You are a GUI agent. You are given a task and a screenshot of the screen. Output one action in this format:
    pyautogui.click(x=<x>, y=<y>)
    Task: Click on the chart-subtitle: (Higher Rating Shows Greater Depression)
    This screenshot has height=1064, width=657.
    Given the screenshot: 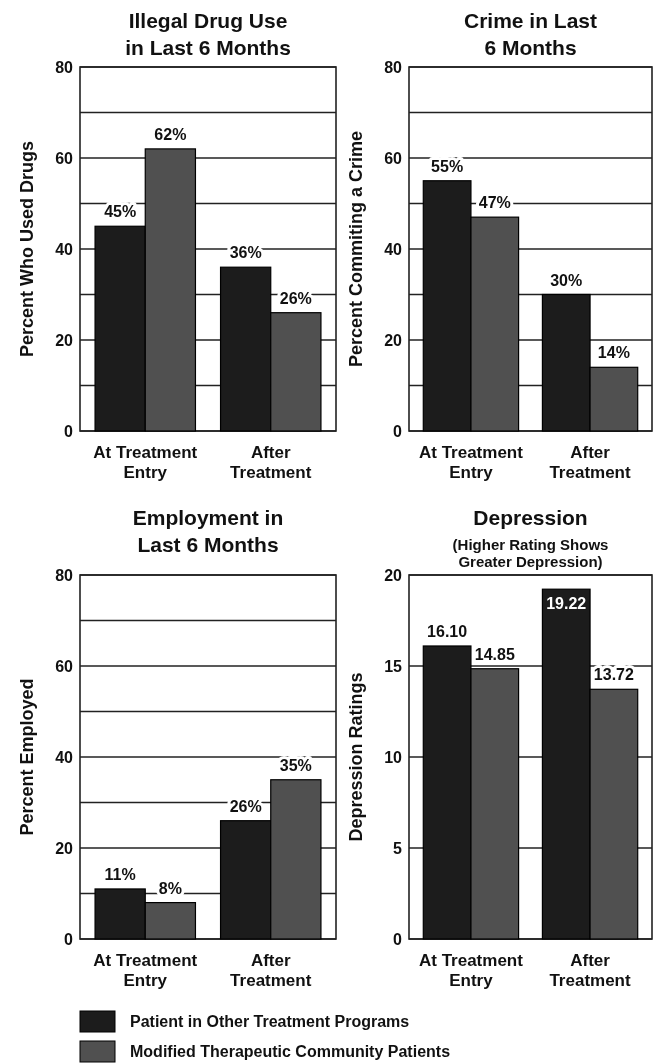 What is the action you would take?
    pyautogui.click(x=530, y=553)
    